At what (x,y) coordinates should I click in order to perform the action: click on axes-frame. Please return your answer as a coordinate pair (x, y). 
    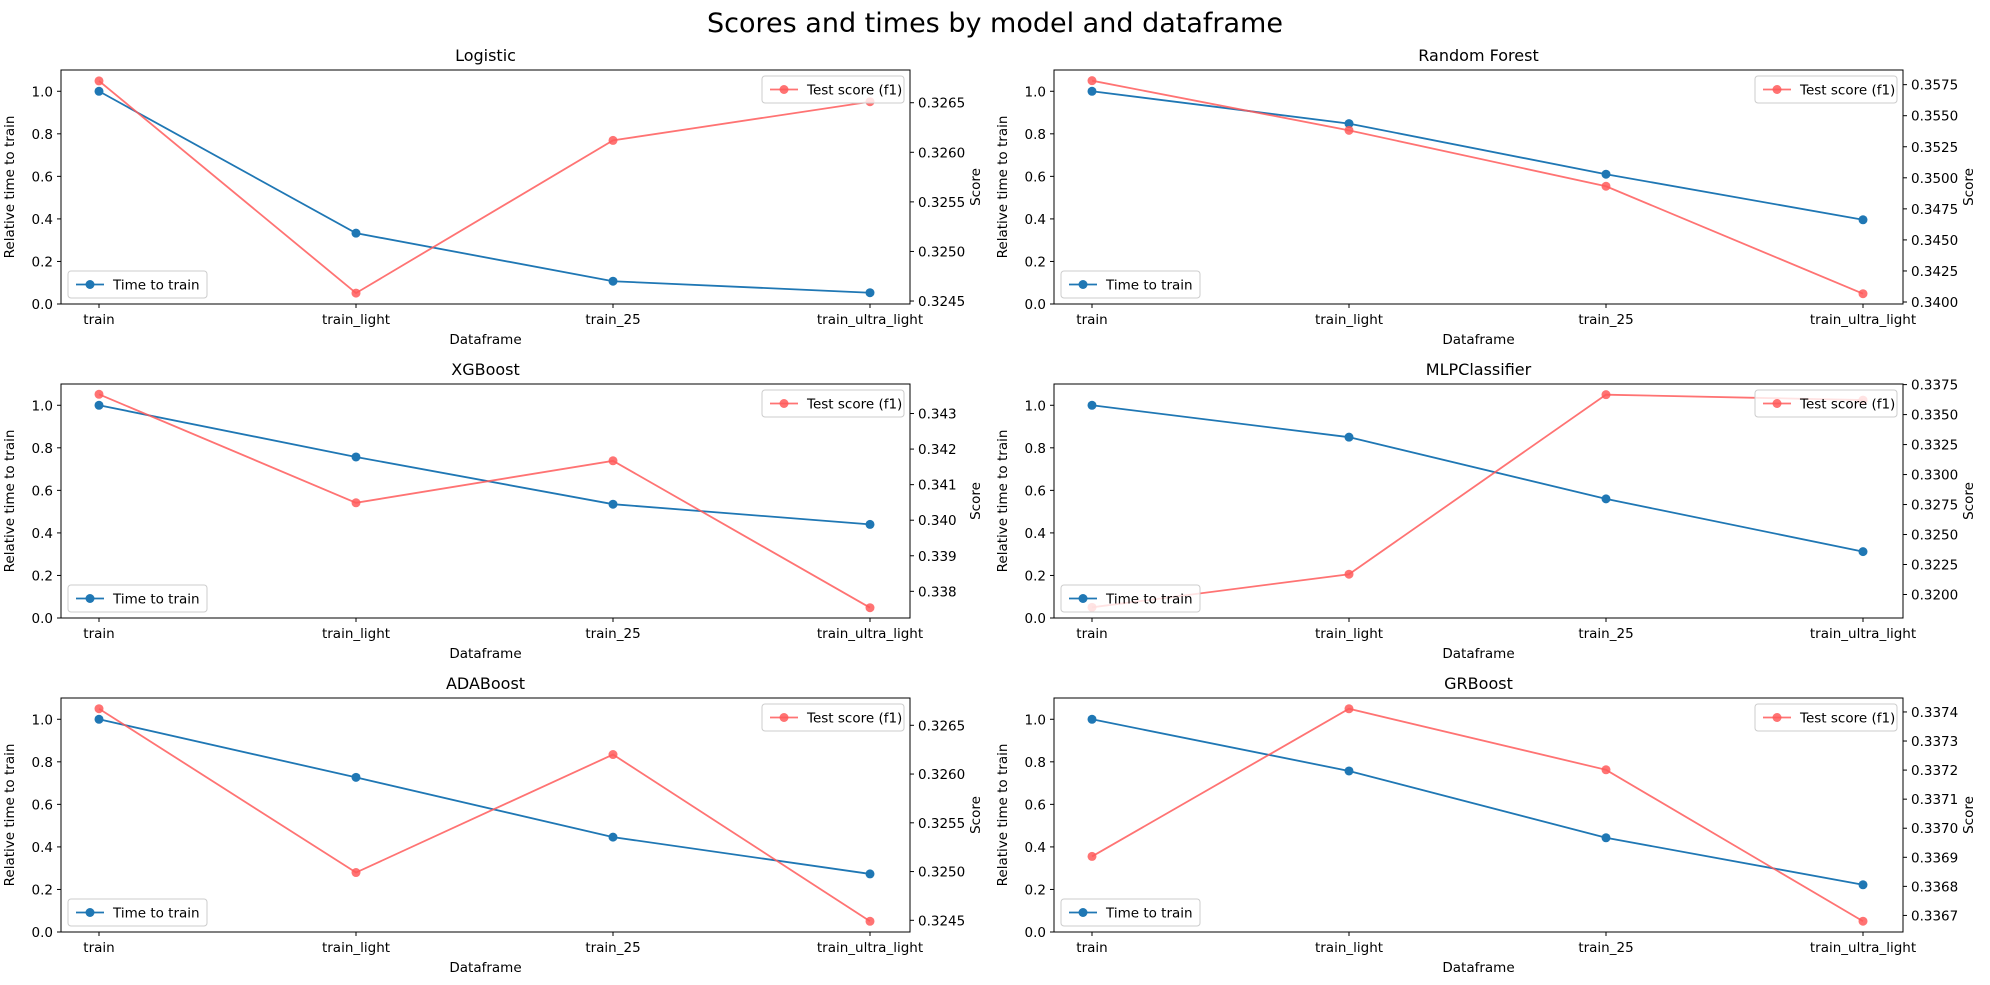
    Looking at the image, I should click on (1478, 815).